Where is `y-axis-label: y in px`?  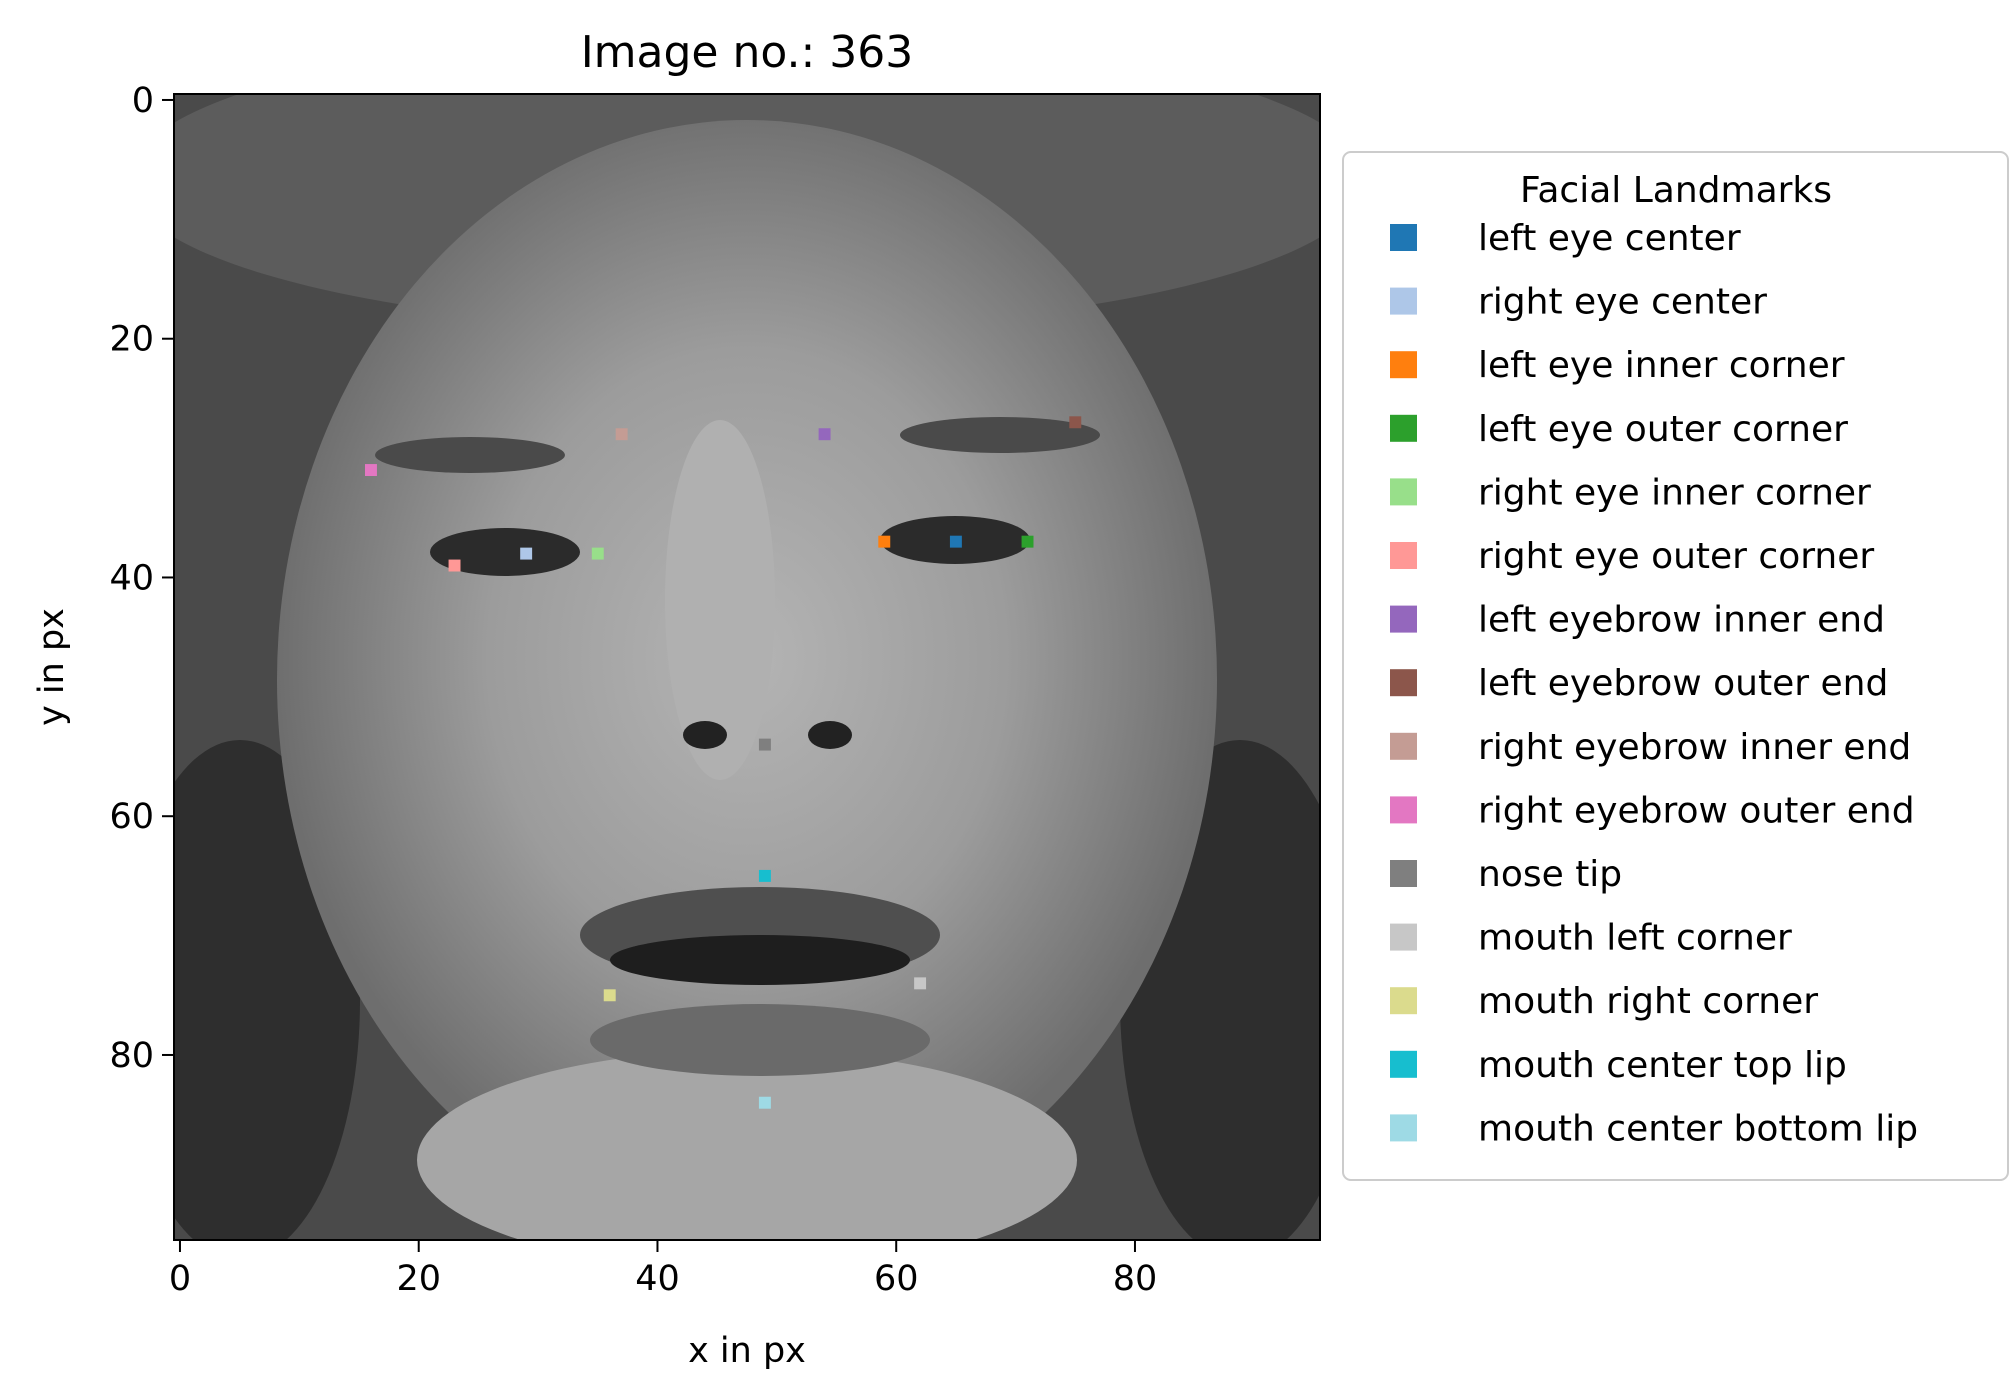 y-axis-label: y in px is located at coordinates (52, 667).